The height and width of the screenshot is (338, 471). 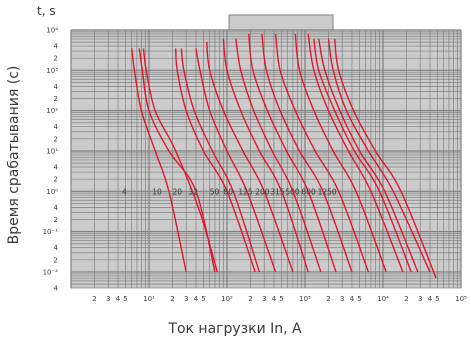 I want to click on rating-label: 4, so click(x=124, y=191).